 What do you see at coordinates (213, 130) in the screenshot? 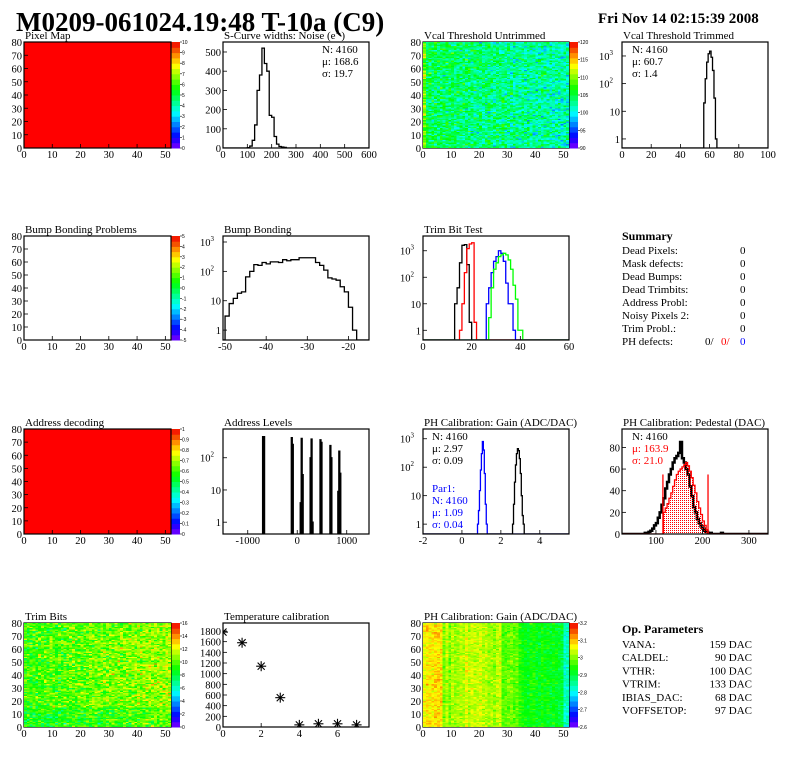
I see `y-tick-label: 100` at bounding box center [213, 130].